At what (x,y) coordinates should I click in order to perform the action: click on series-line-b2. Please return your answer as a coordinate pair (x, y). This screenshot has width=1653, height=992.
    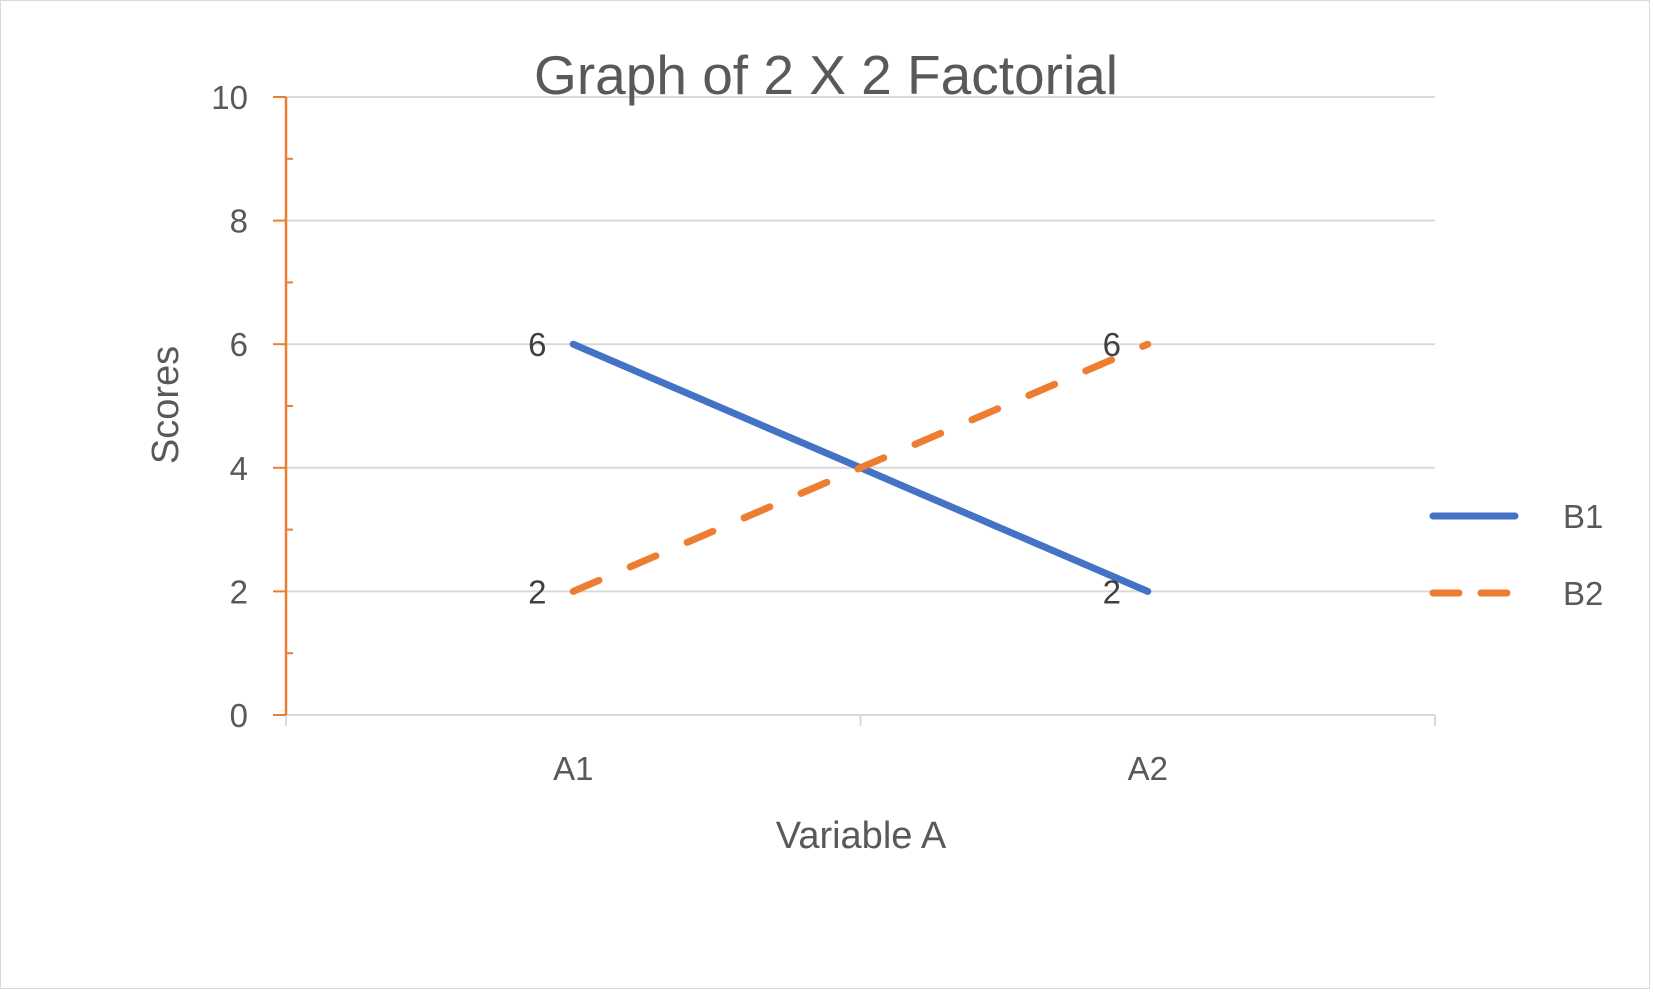
    Looking at the image, I should click on (860, 467).